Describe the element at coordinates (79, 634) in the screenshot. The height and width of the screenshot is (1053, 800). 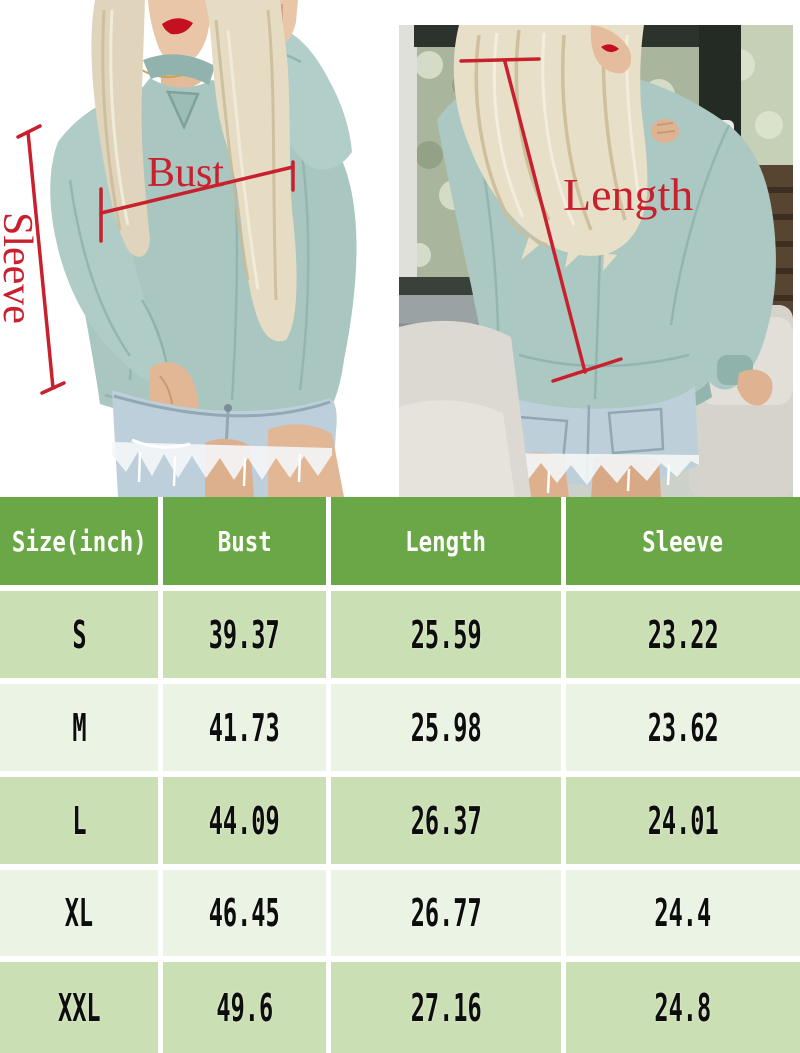
I see `row-s-size: S` at that location.